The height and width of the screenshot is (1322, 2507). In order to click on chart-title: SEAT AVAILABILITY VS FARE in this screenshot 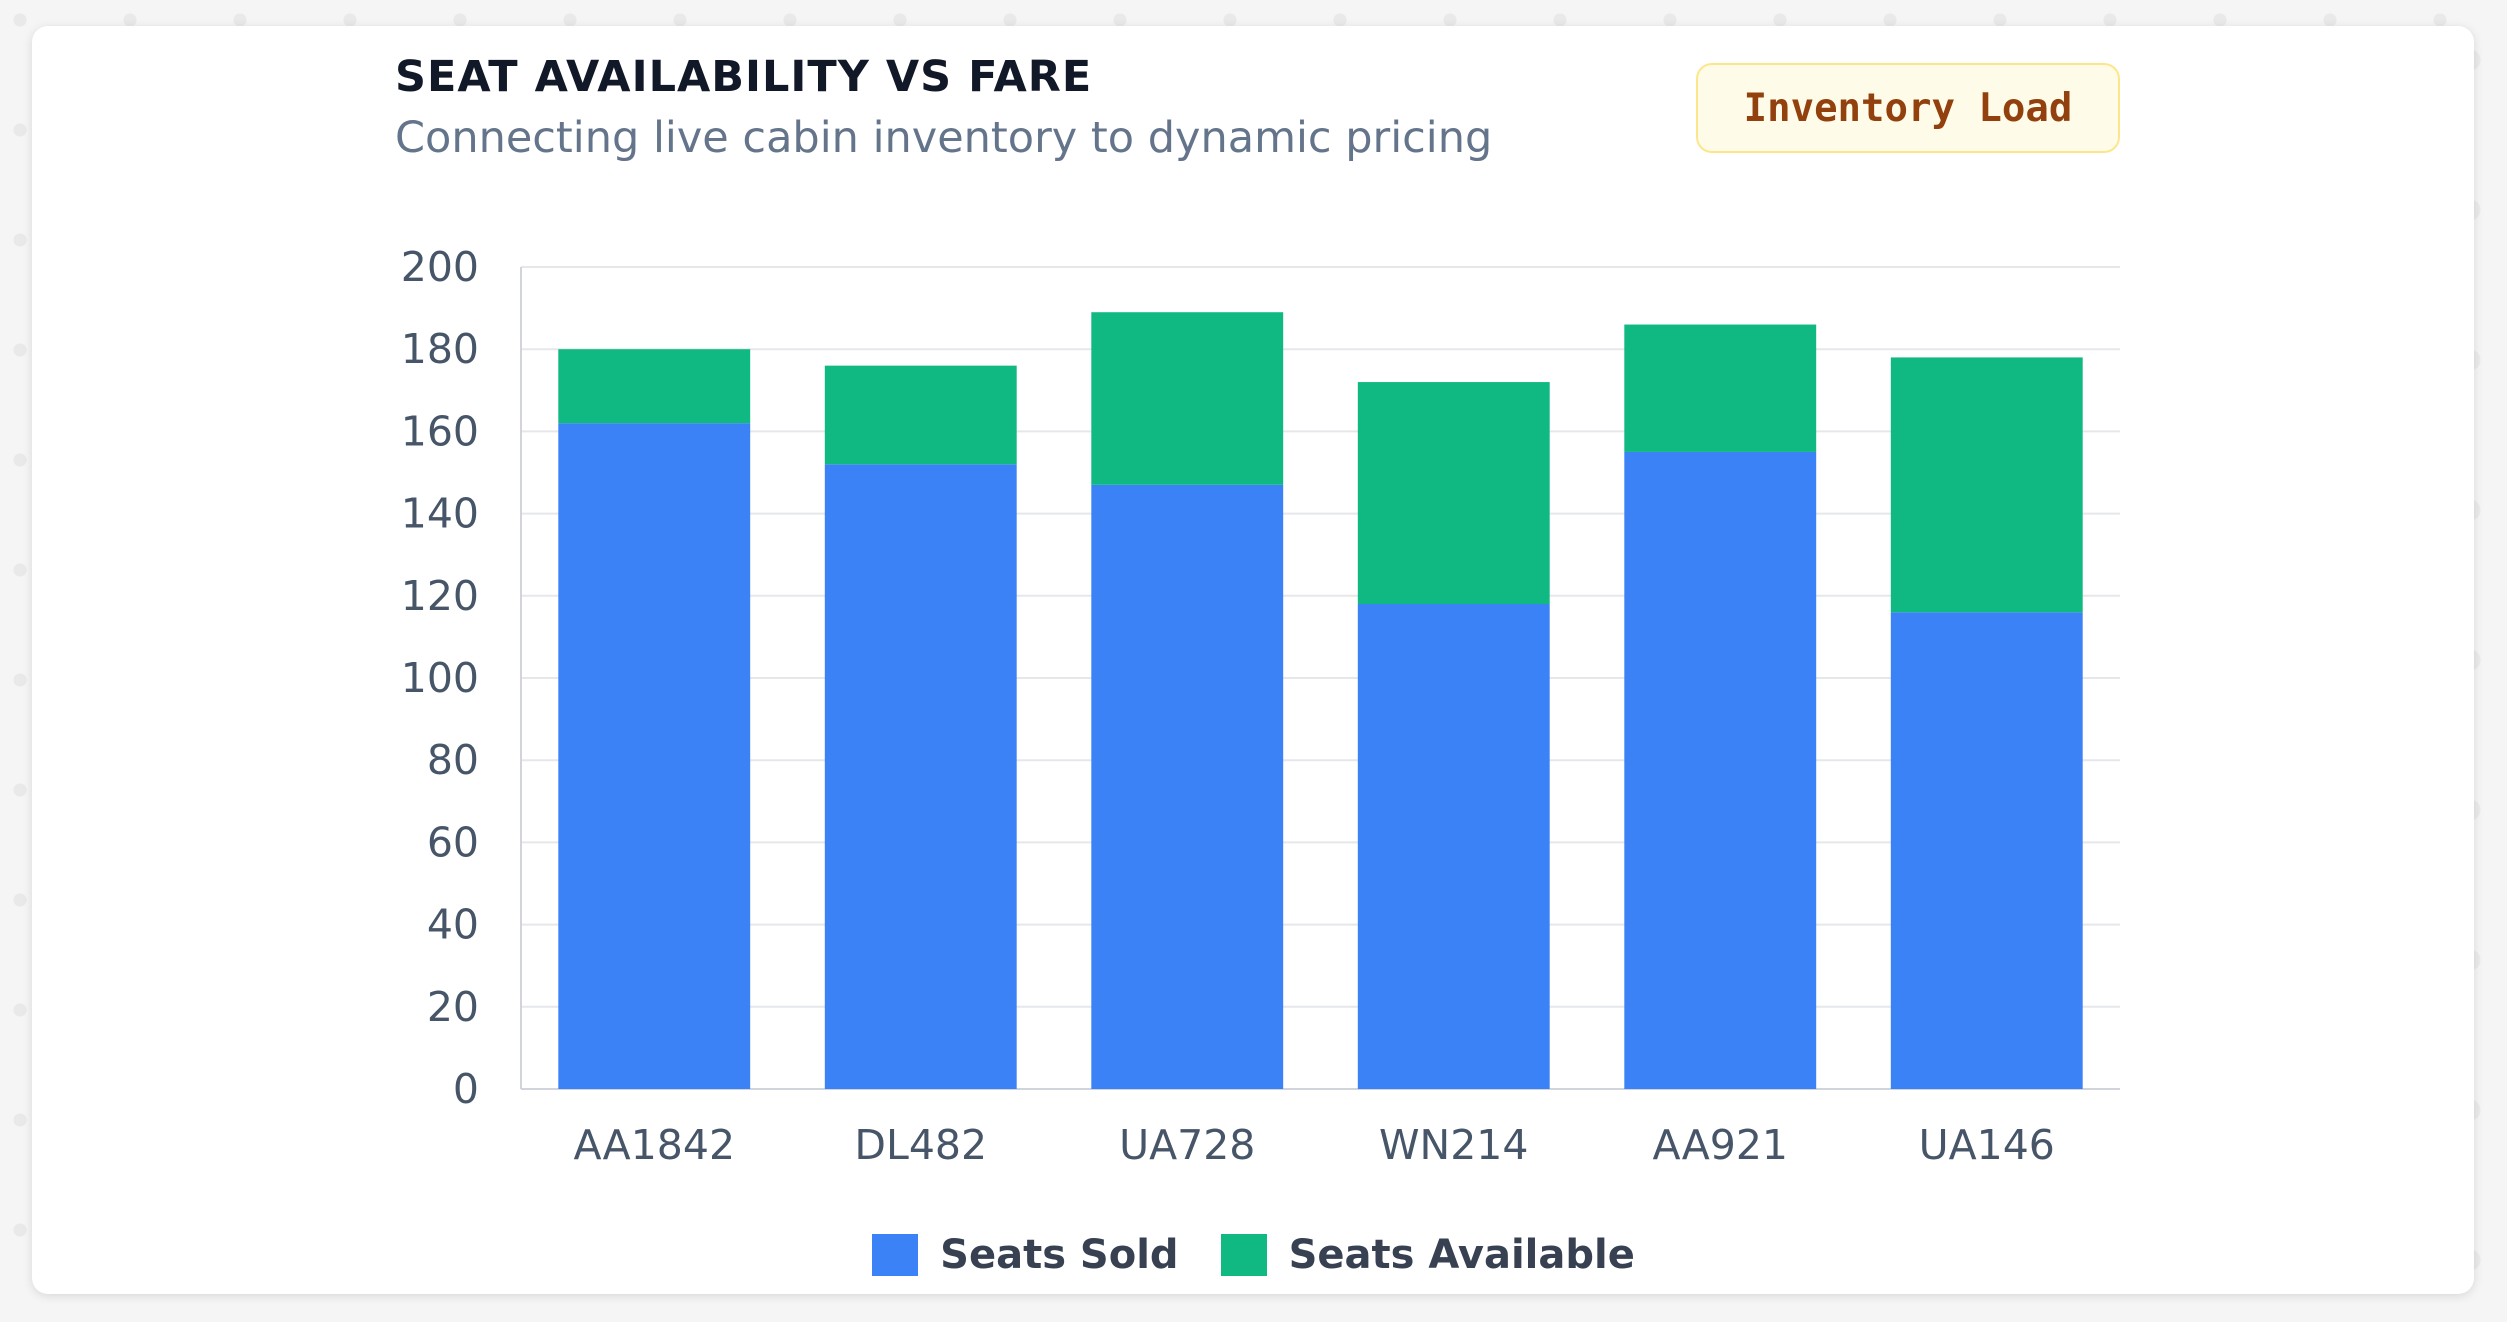, I will do `click(744, 77)`.